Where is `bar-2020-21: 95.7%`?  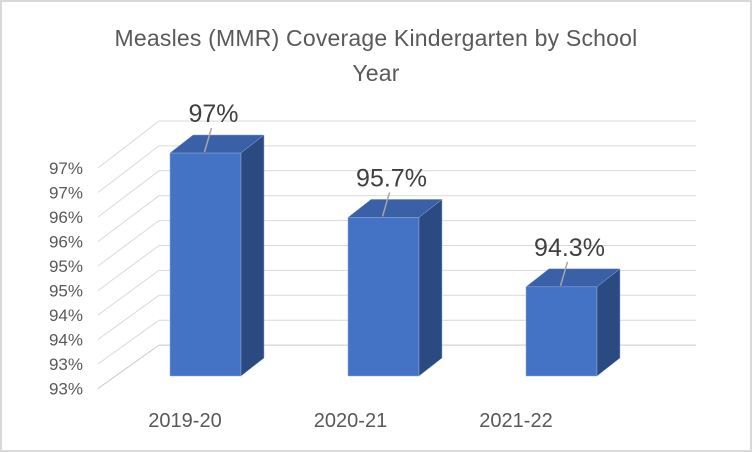 bar-2020-21: 95.7% is located at coordinates (395, 270).